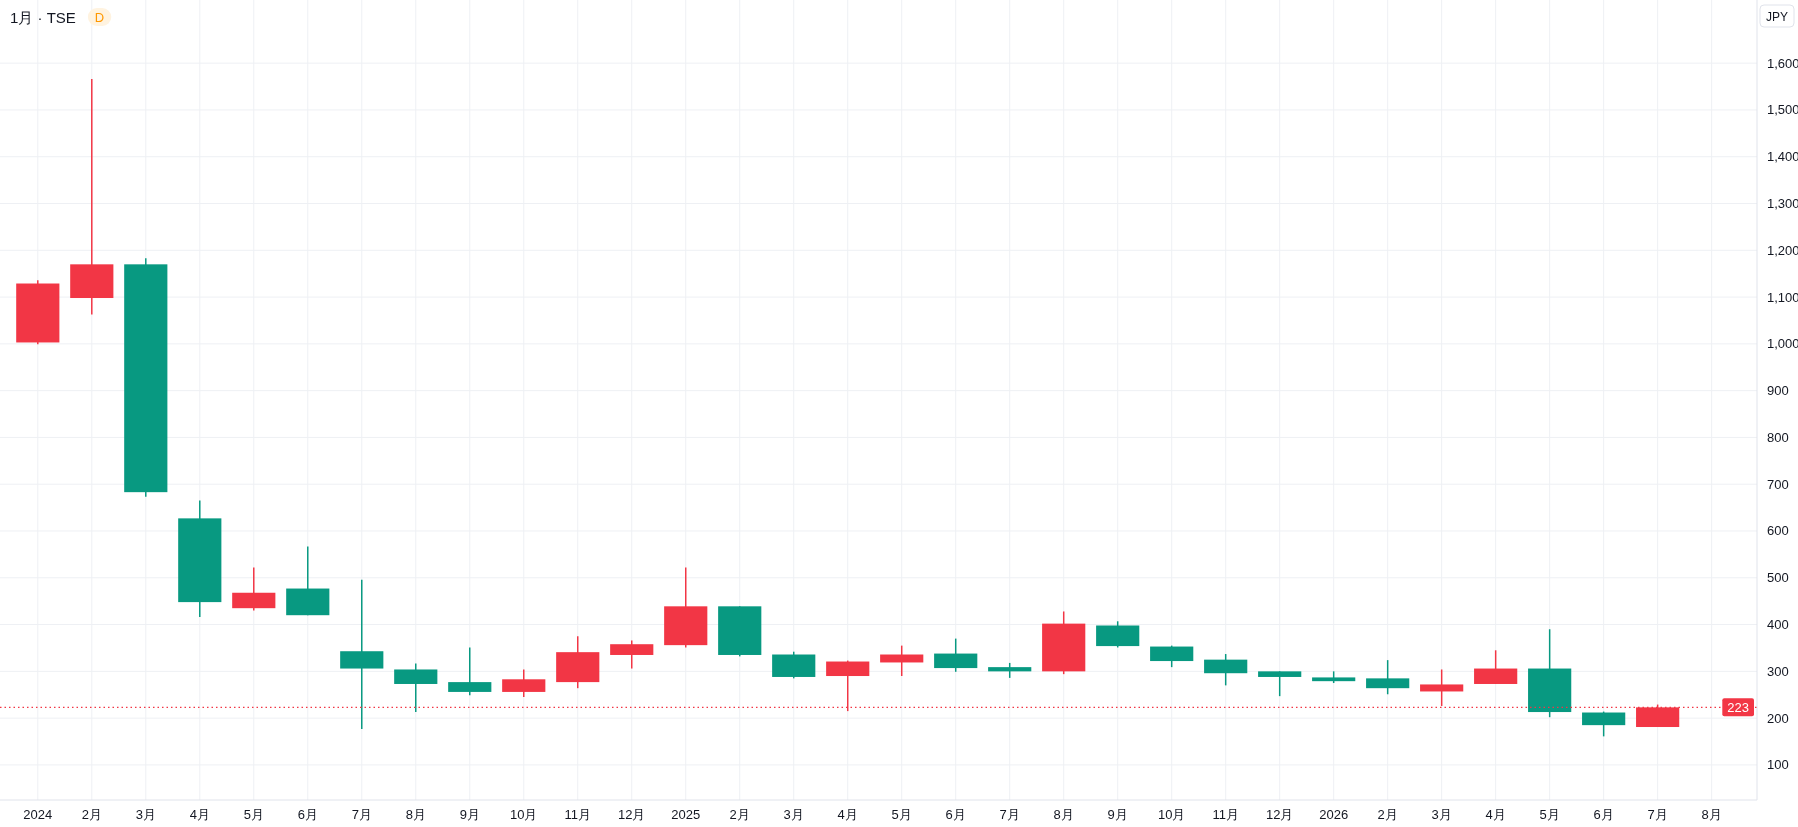 The height and width of the screenshot is (827, 1798). Describe the element at coordinates (1778, 531) in the screenshot. I see `y-tick-label: 600` at that location.